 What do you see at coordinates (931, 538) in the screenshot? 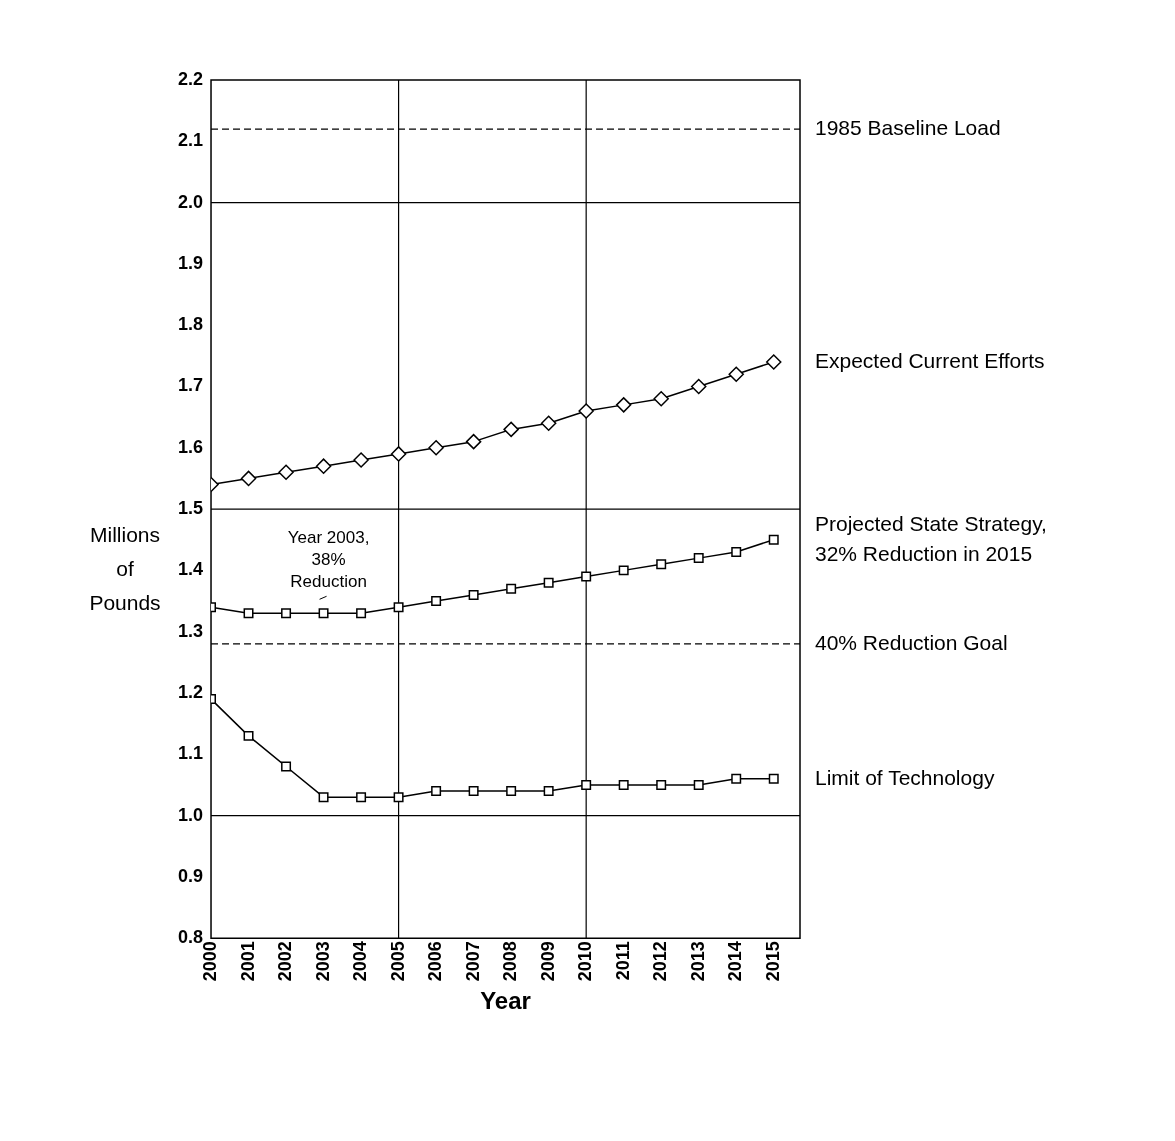
I see `series-label: Projected State Strategy, 32% Reduction in 2015` at bounding box center [931, 538].